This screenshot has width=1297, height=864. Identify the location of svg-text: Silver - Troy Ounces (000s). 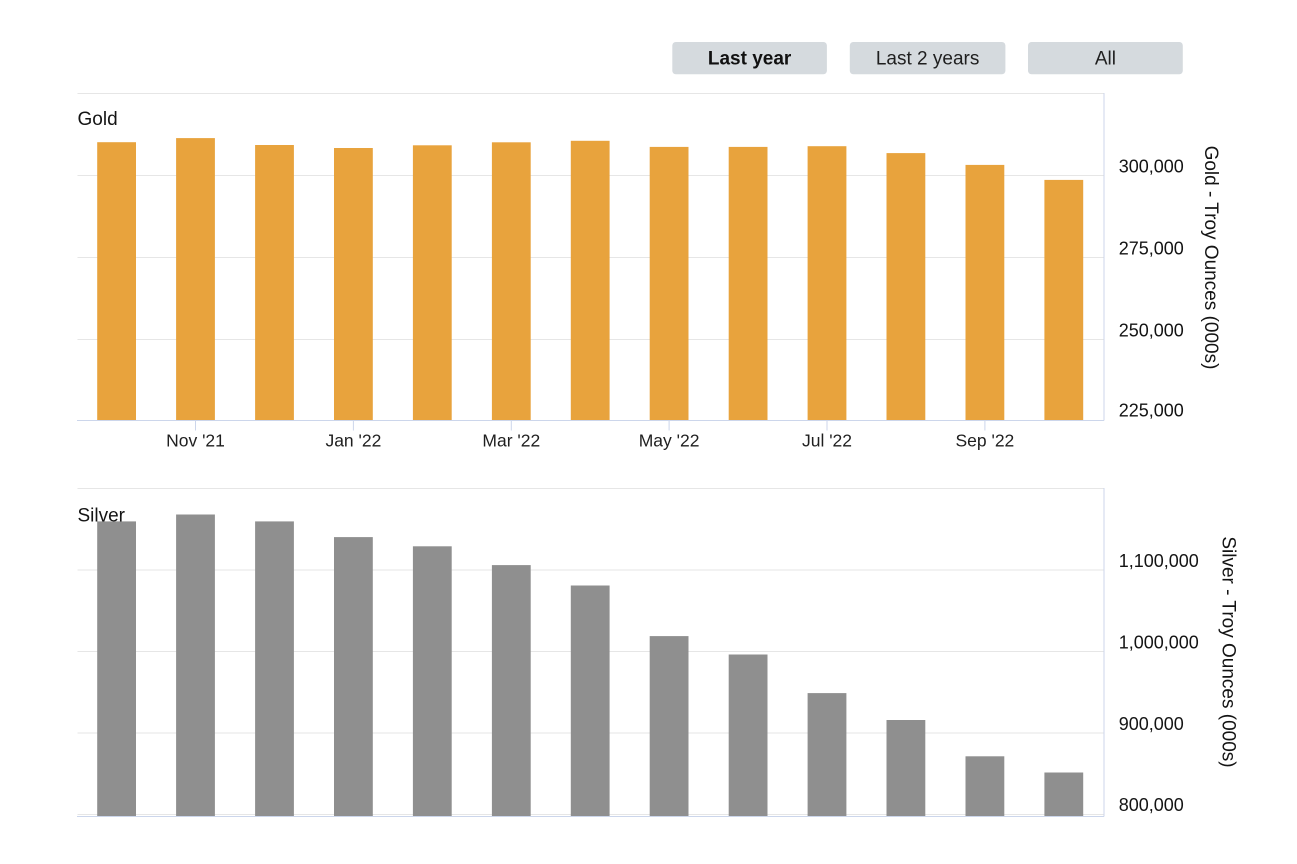
(1228, 651).